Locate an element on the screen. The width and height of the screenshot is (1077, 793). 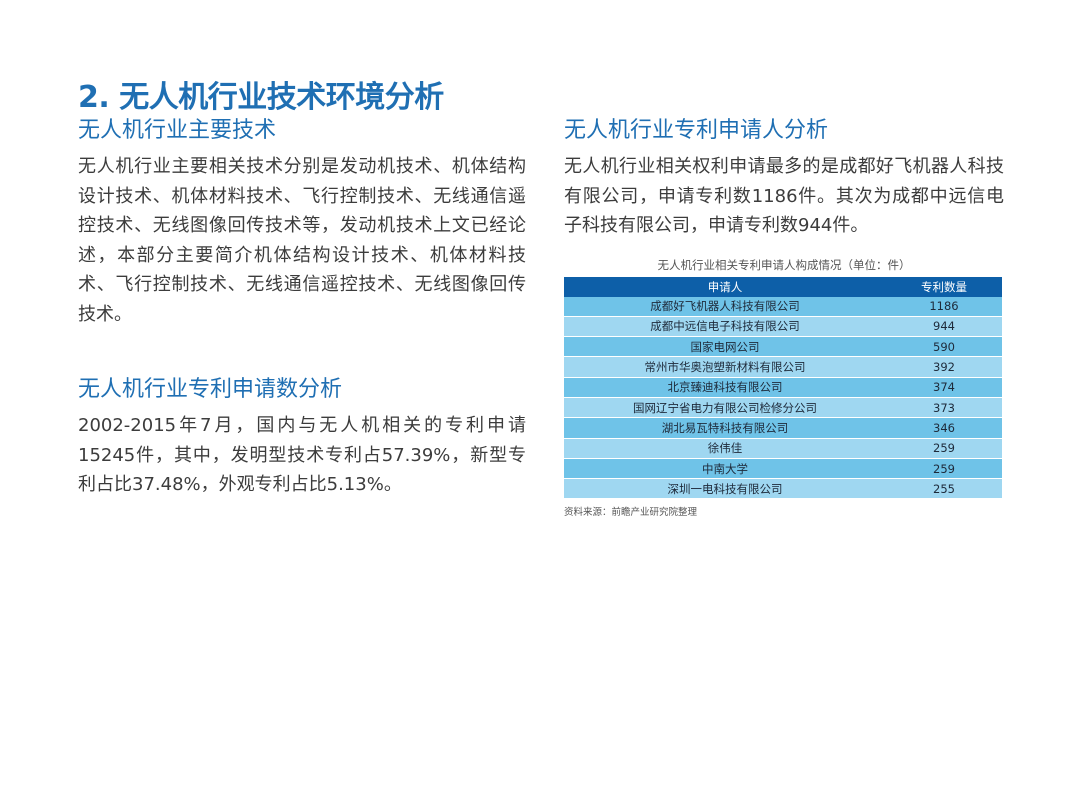
applicant-cell: 北京臻迪科技有限公司 is located at coordinates (725, 387).